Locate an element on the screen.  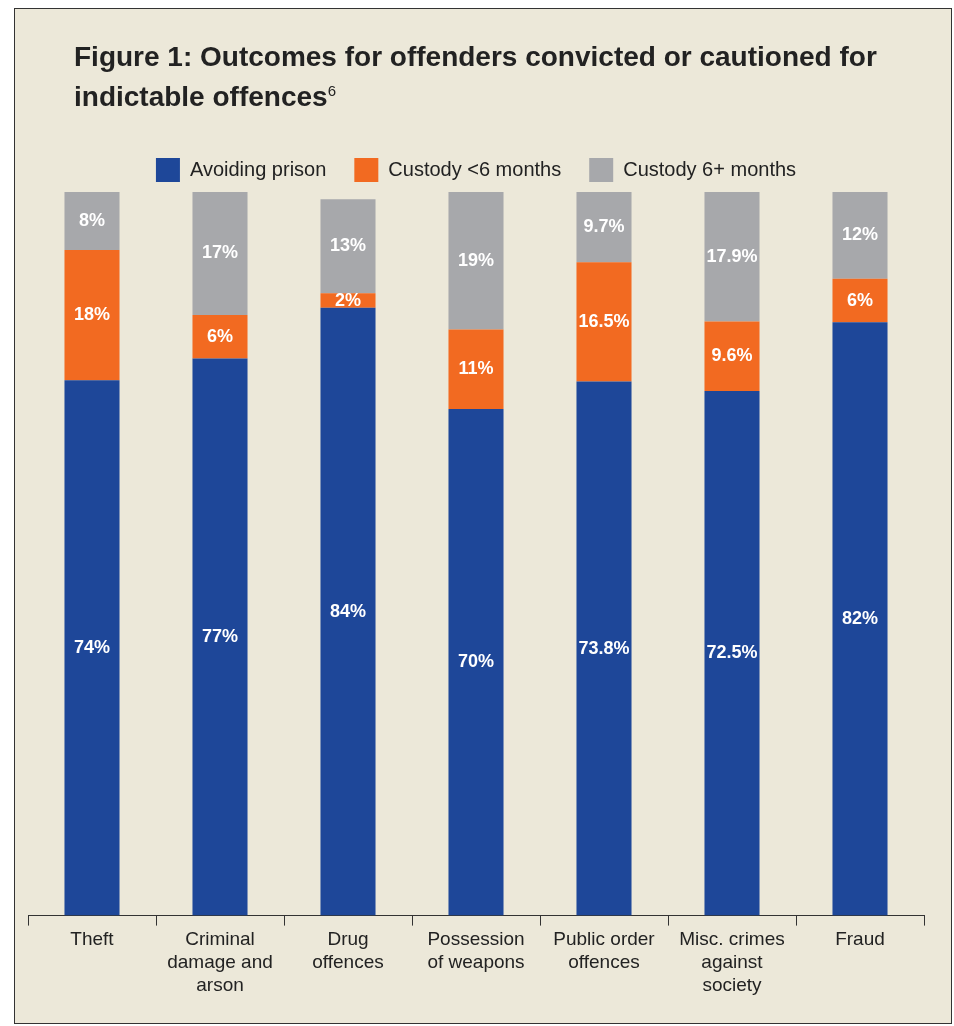
legend-label: Custody 6+ months is located at coordinates (710, 168).